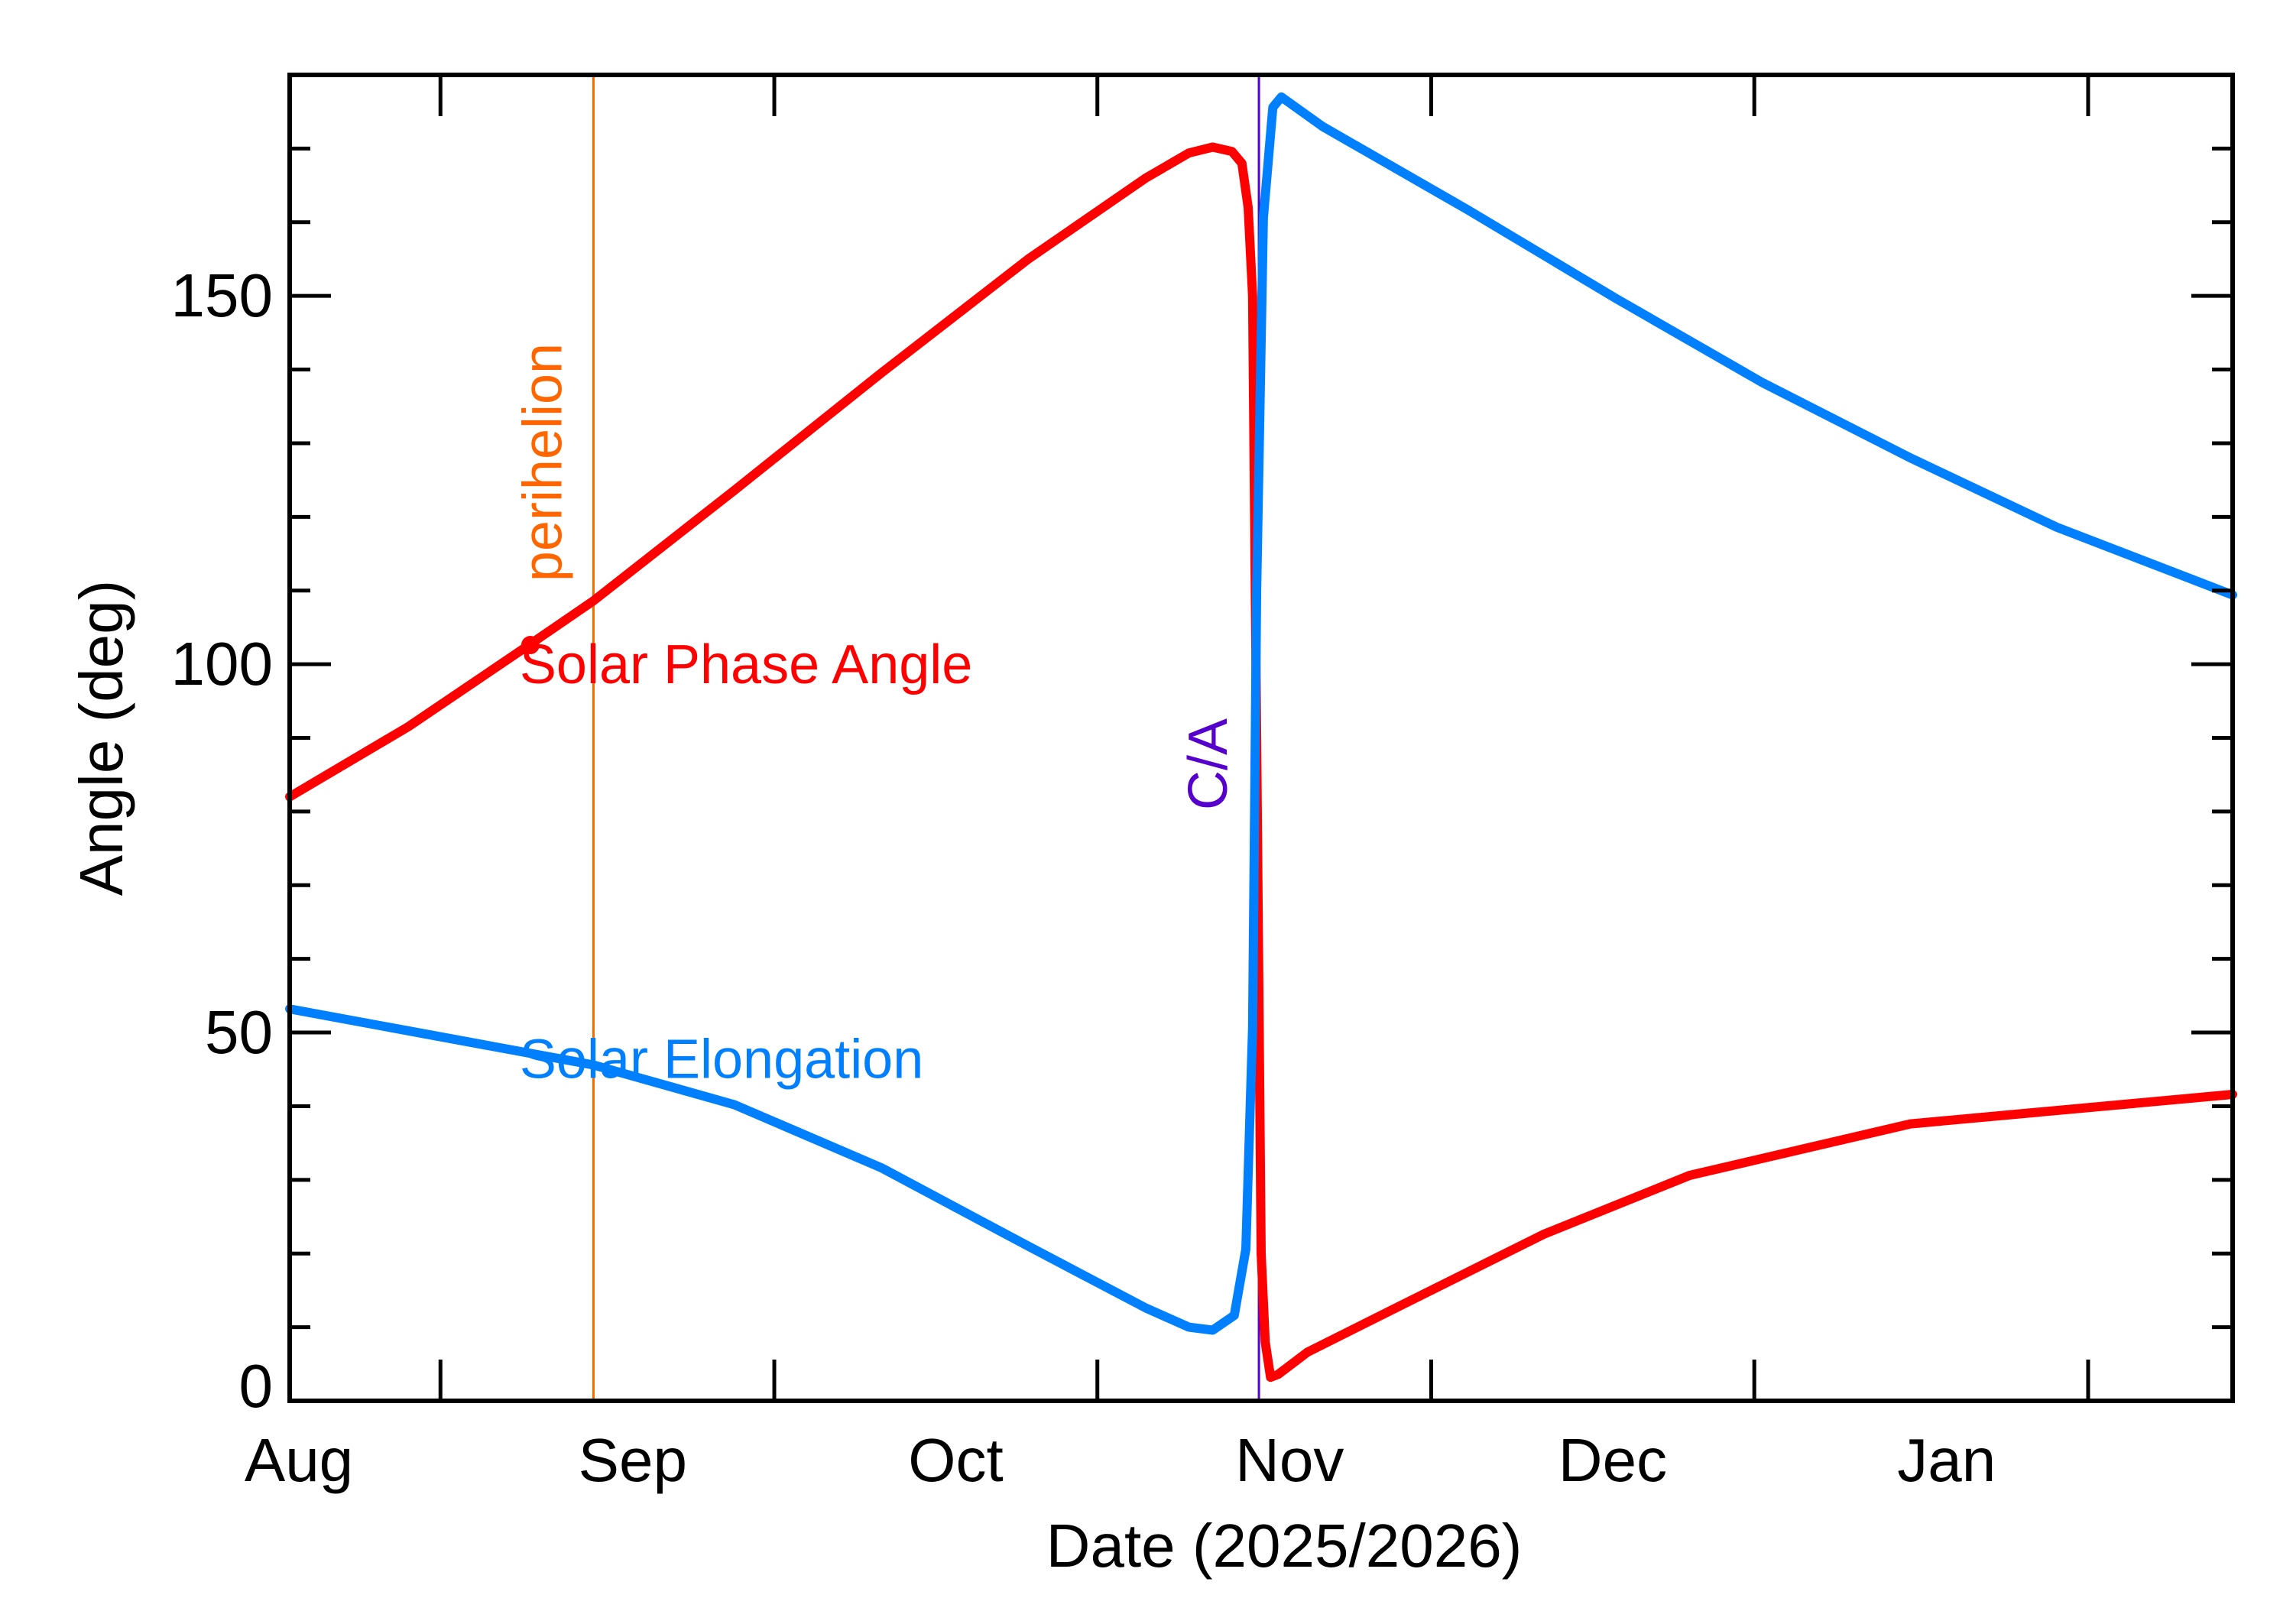  I want to click on x-tick-label: Dec, so click(1613, 1460).